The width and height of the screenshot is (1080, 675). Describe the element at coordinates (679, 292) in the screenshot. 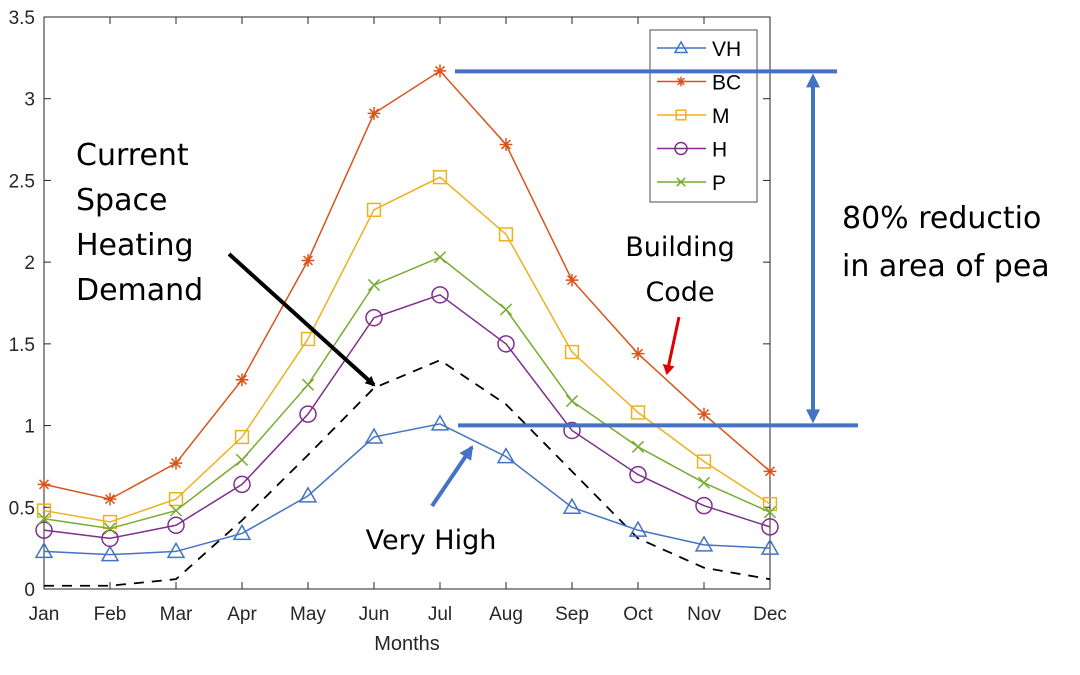

I see `annot-building-line-2: Code` at that location.